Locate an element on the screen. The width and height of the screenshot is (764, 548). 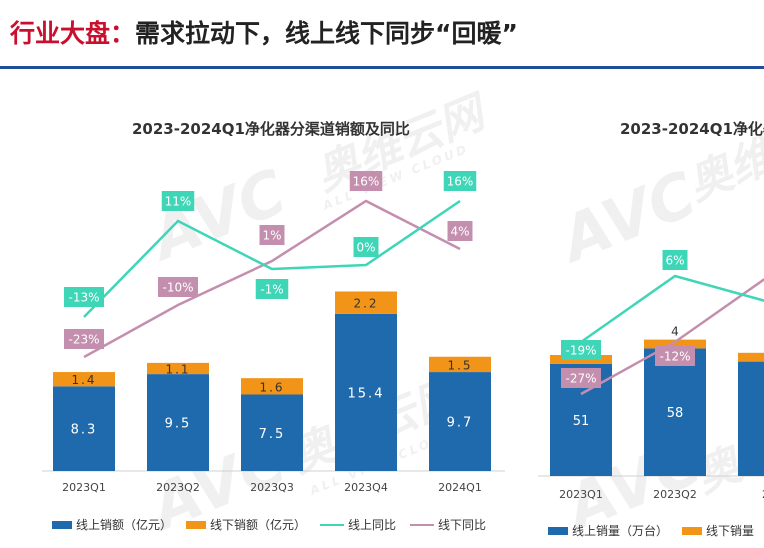
chart2-category-label: 2023Q1 is located at coordinates (581, 494).